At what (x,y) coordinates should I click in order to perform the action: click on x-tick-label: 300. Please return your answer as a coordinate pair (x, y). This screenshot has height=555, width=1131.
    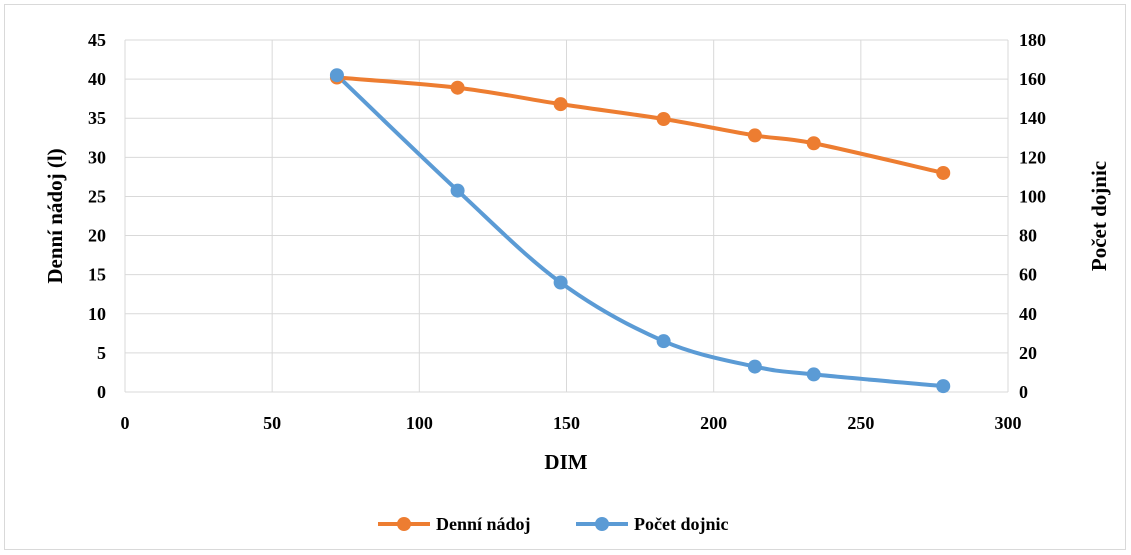
    Looking at the image, I should click on (1008, 423).